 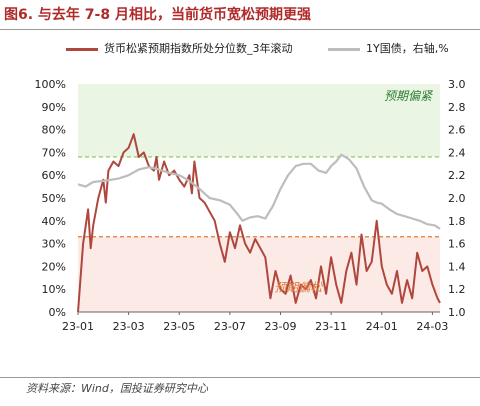 I want to click on y-right-tick-label: 1.8, so click(x=457, y=221).